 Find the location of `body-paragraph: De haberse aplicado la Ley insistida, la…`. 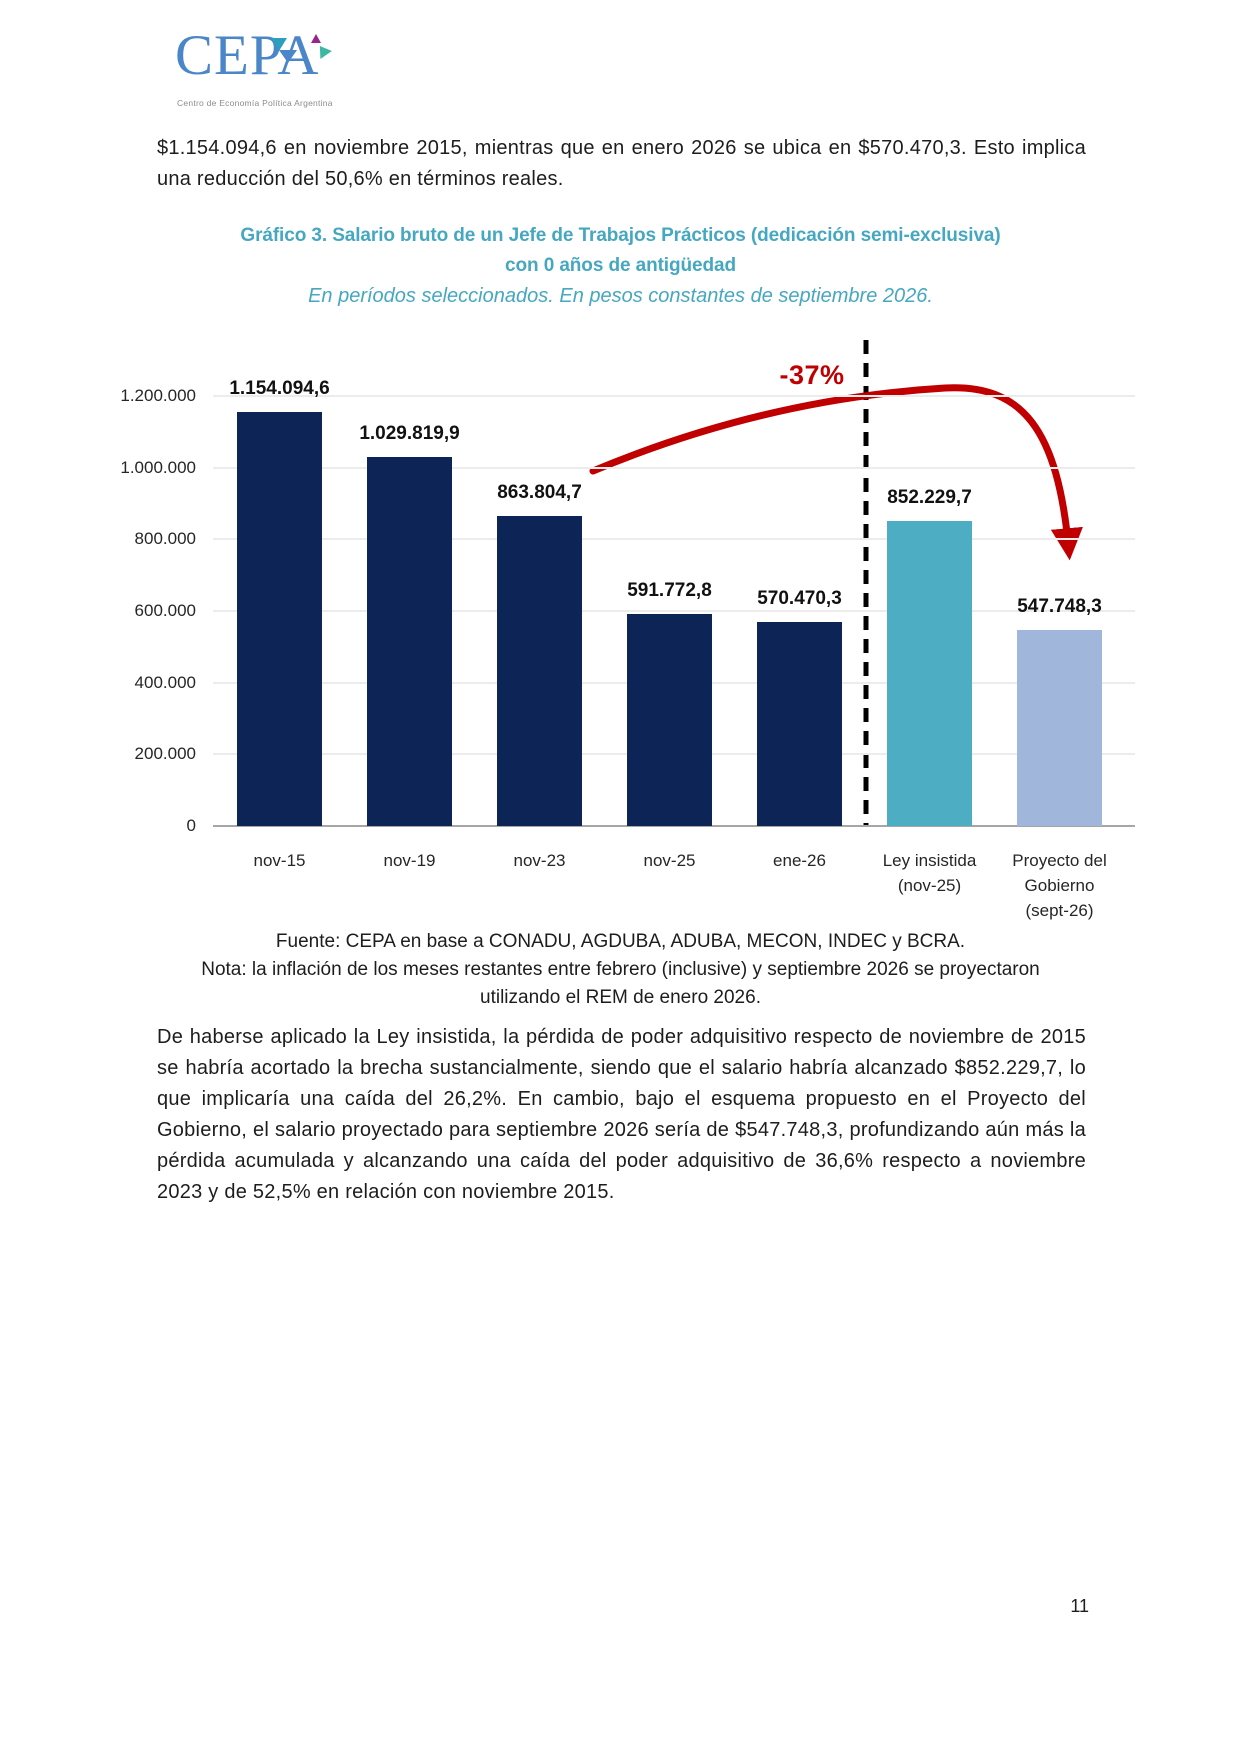

body-paragraph: De haberse aplicado la Ley insistida, la… is located at coordinates (621, 1114).